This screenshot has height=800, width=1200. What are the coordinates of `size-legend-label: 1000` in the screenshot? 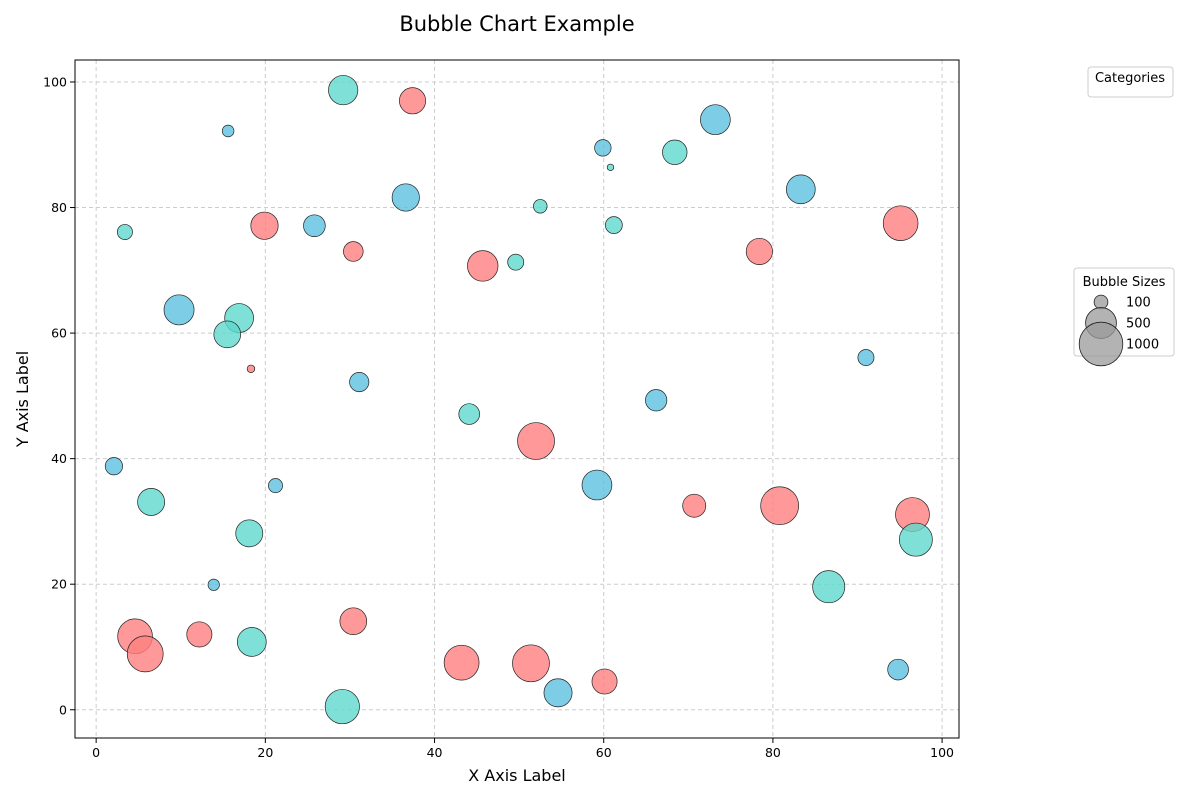 It's located at (1142, 345).